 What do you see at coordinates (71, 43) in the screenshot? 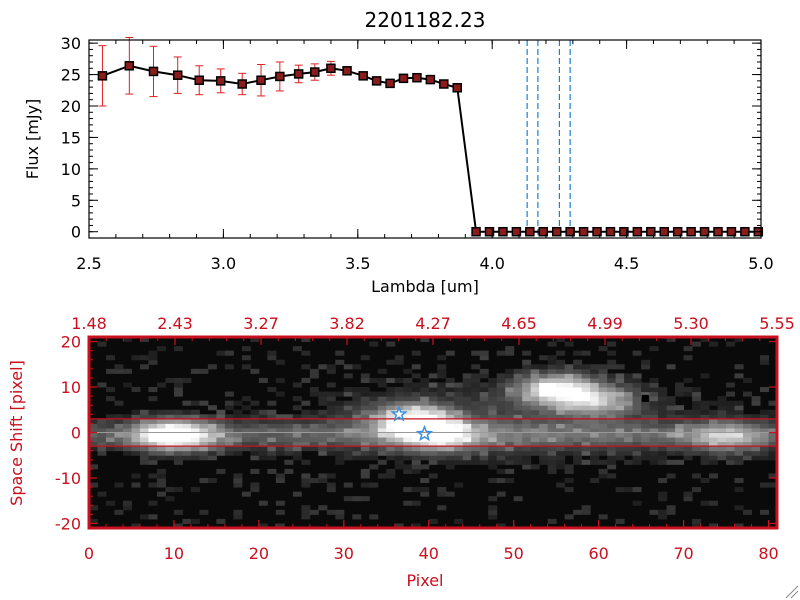
I see `y-tick-label: 30` at bounding box center [71, 43].